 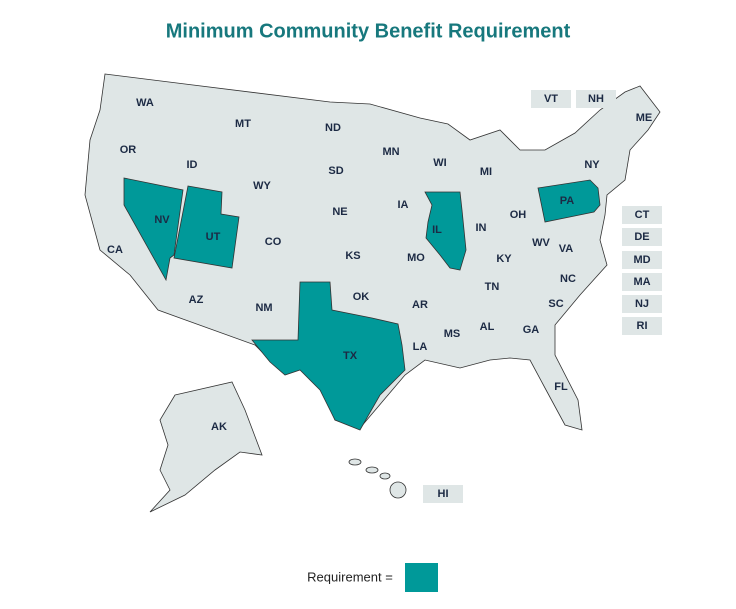 I want to click on state-label: KS, so click(x=352, y=256).